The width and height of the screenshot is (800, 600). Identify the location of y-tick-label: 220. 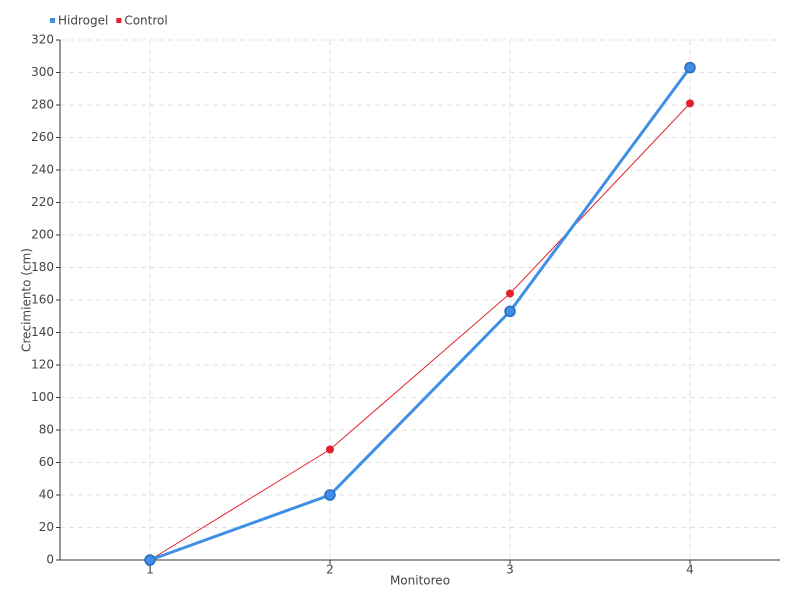
(42, 202).